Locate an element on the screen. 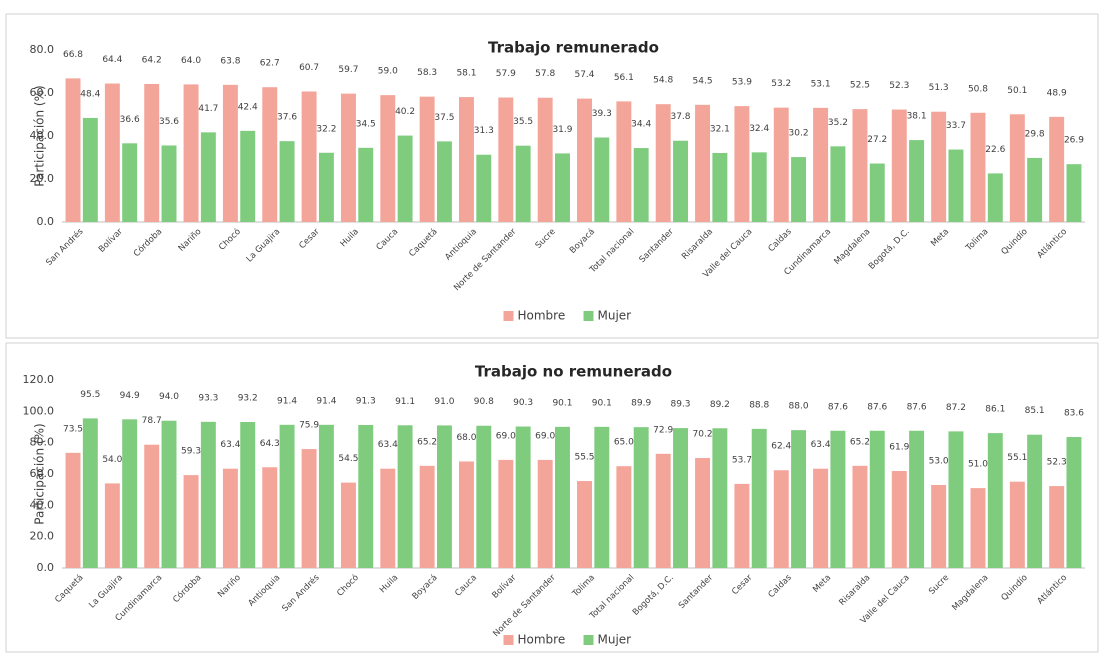  data-label: 52.5 is located at coordinates (860, 86).